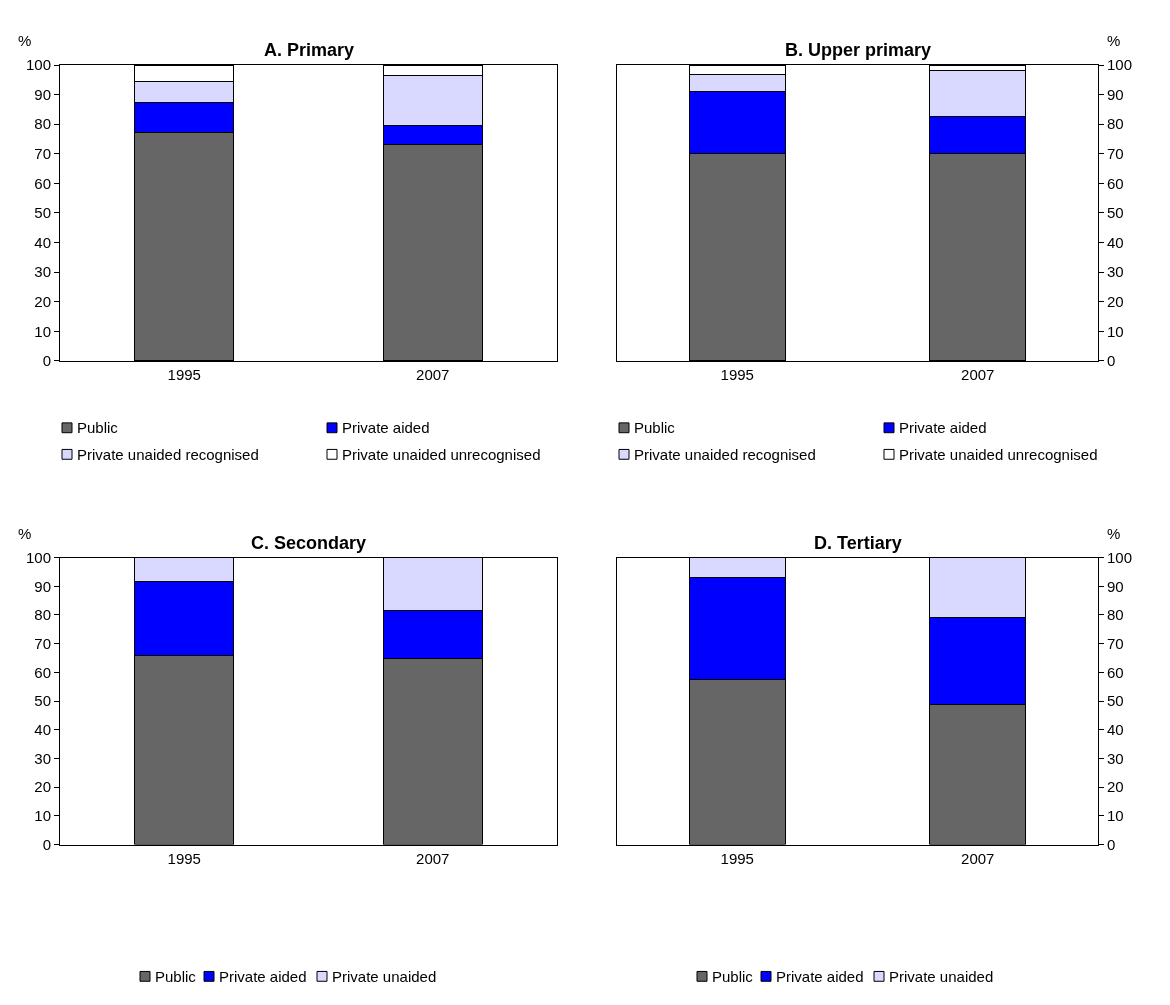  What do you see at coordinates (858, 50) in the screenshot?
I see `chart-title: B. Upper primary` at bounding box center [858, 50].